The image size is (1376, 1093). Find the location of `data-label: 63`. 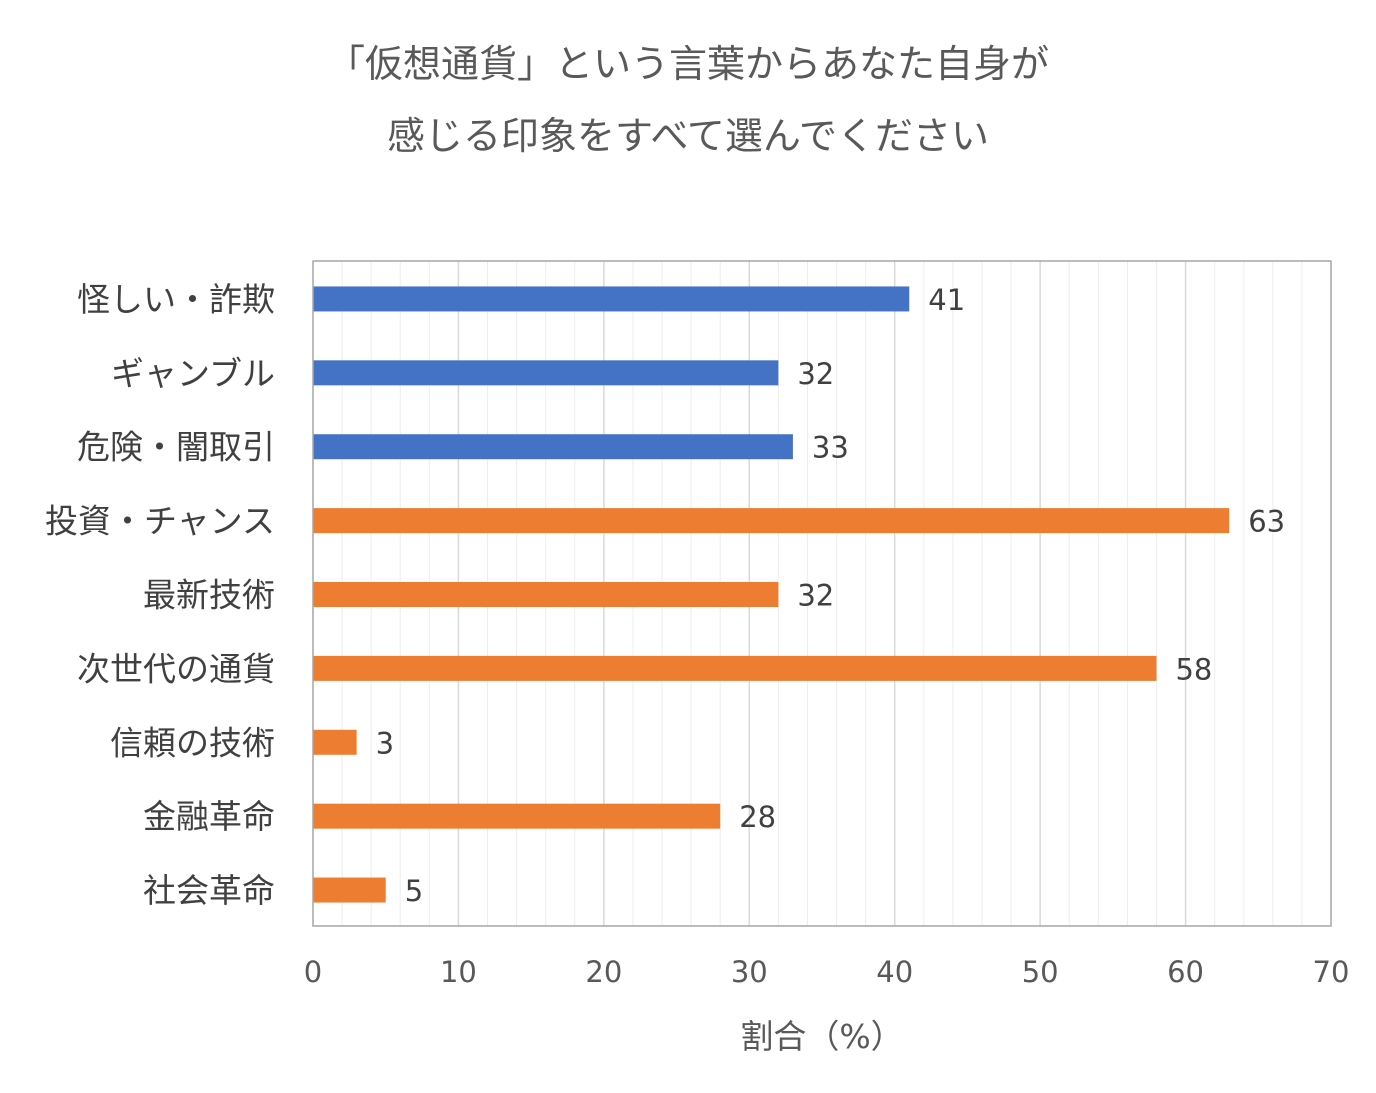

data-label: 63 is located at coordinates (1266, 522).